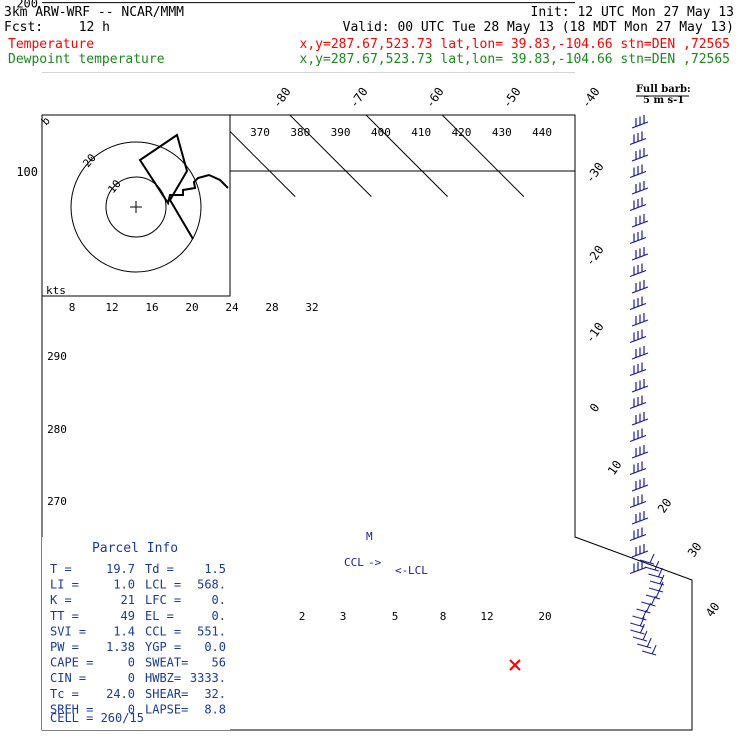 This screenshot has height=740, width=740. I want to click on pressure-axis: 1002003004005006007008009001000, so click(27, 89).